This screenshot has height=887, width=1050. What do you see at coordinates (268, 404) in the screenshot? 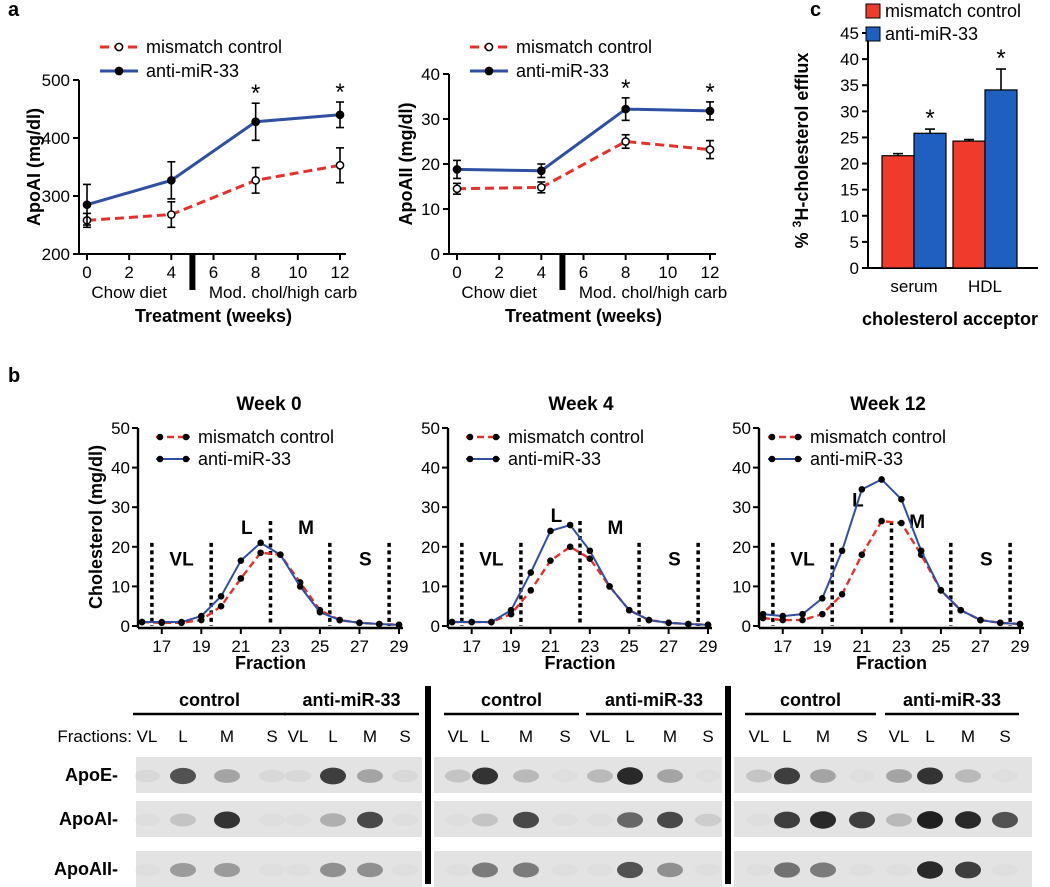
I see `chart-title: Week 0` at bounding box center [268, 404].